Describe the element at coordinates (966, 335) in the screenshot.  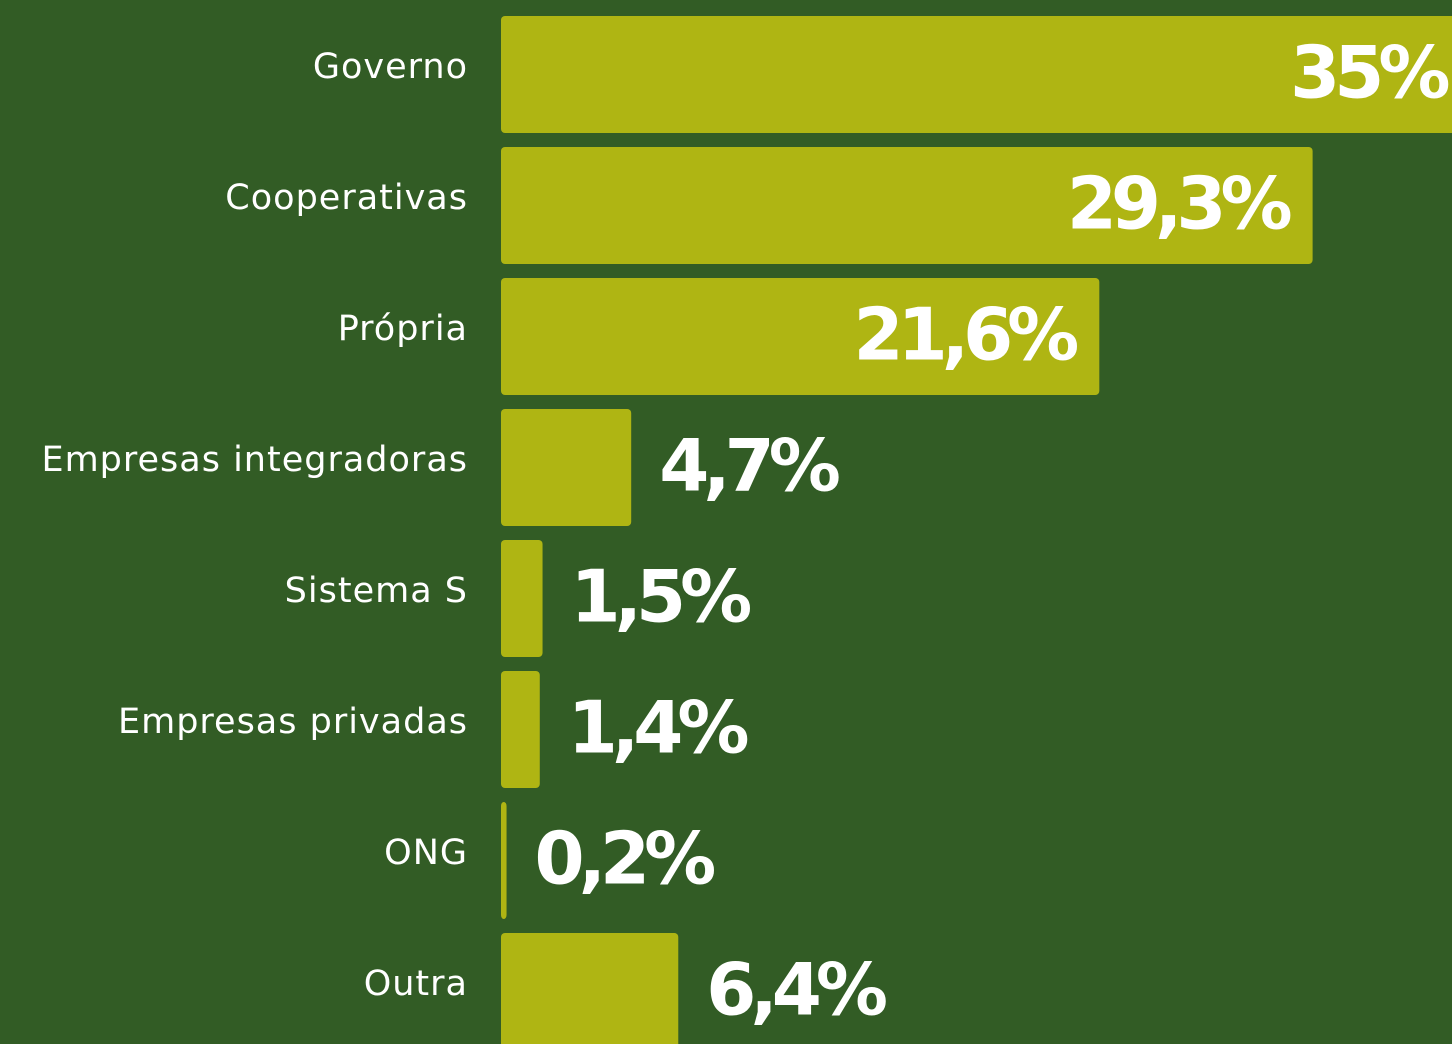
I see `value-label: 21,6%` at that location.